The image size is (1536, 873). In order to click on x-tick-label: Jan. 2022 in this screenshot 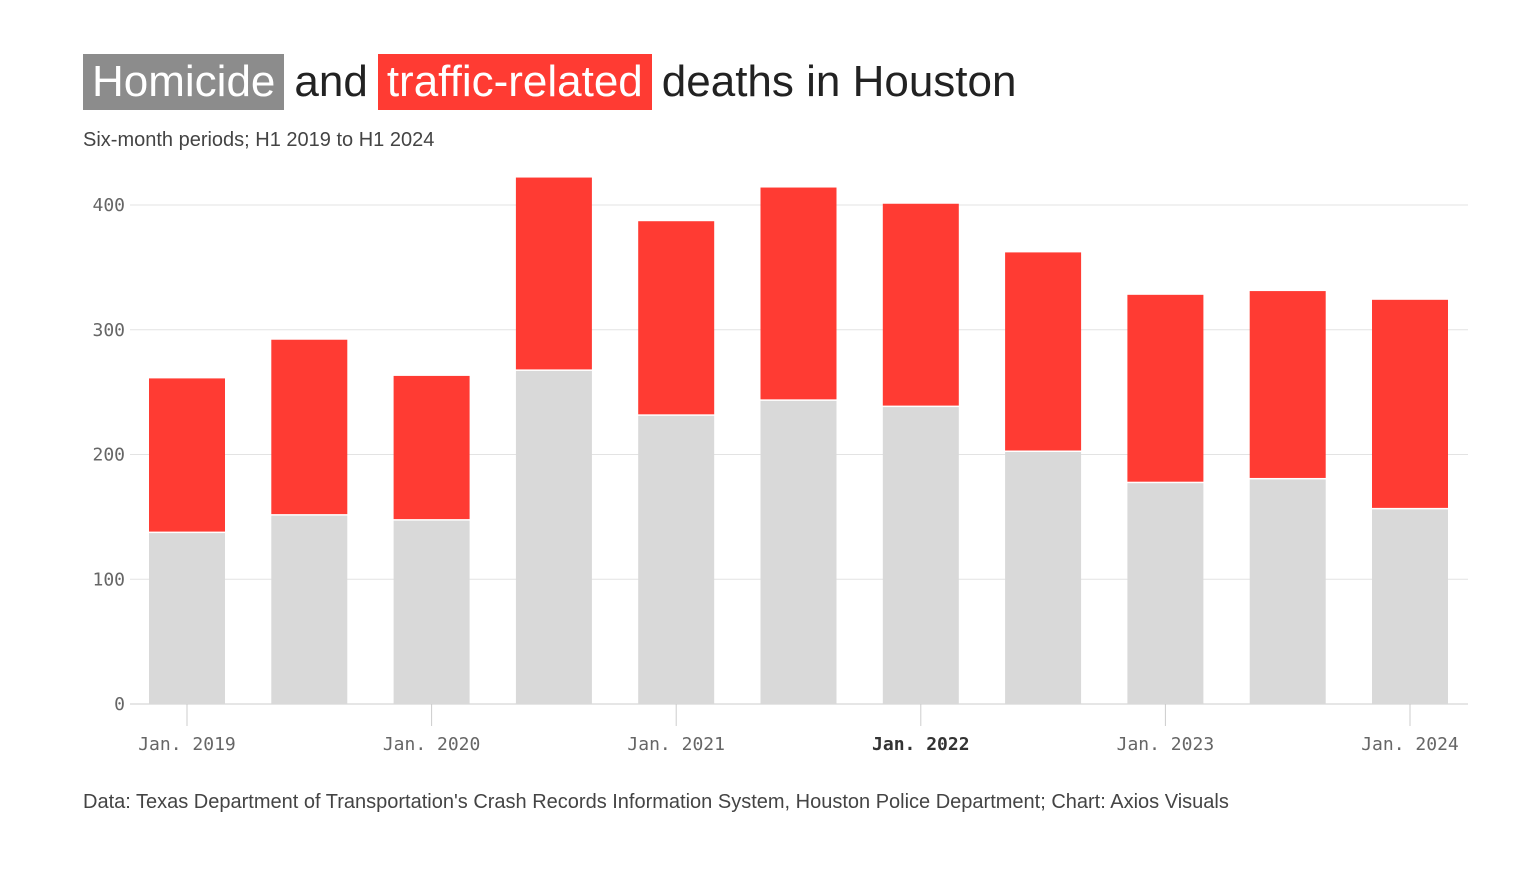, I will do `click(921, 744)`.